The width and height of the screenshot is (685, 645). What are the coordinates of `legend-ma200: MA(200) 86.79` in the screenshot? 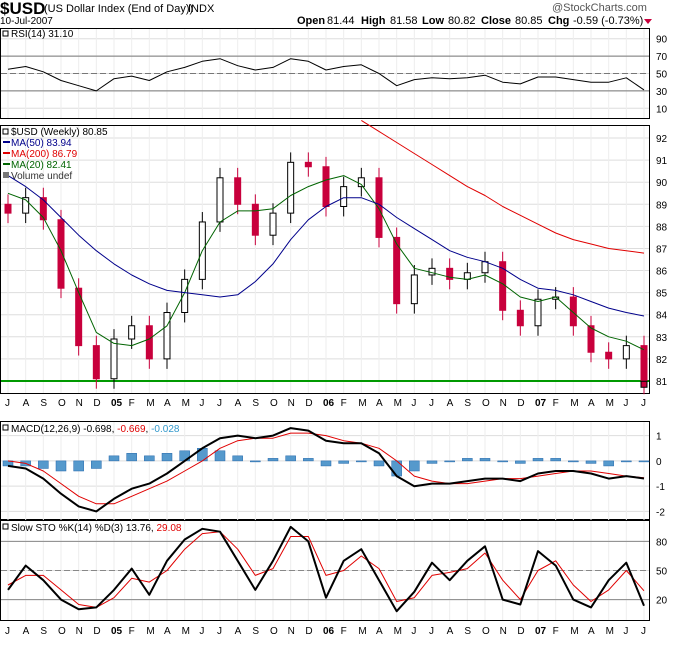 It's located at (44, 154).